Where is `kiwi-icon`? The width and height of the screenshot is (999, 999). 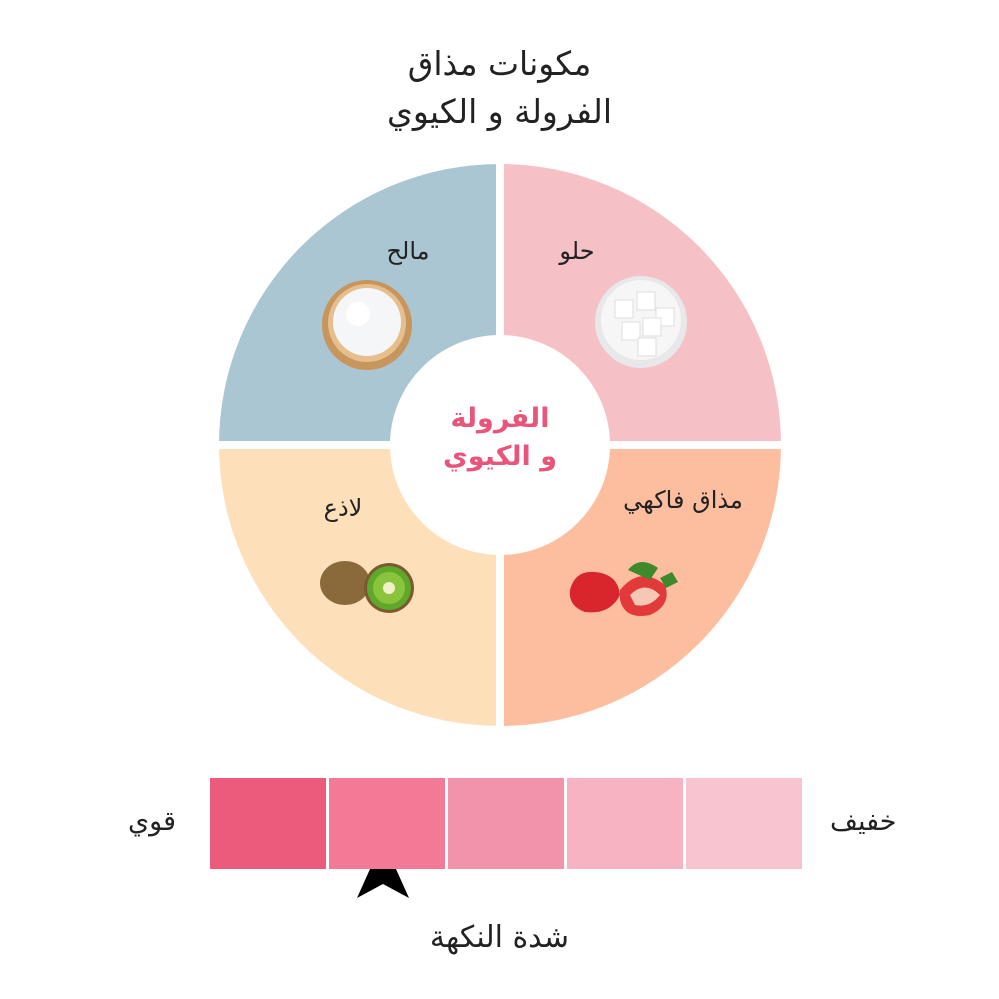
kiwi-icon is located at coordinates (367, 587).